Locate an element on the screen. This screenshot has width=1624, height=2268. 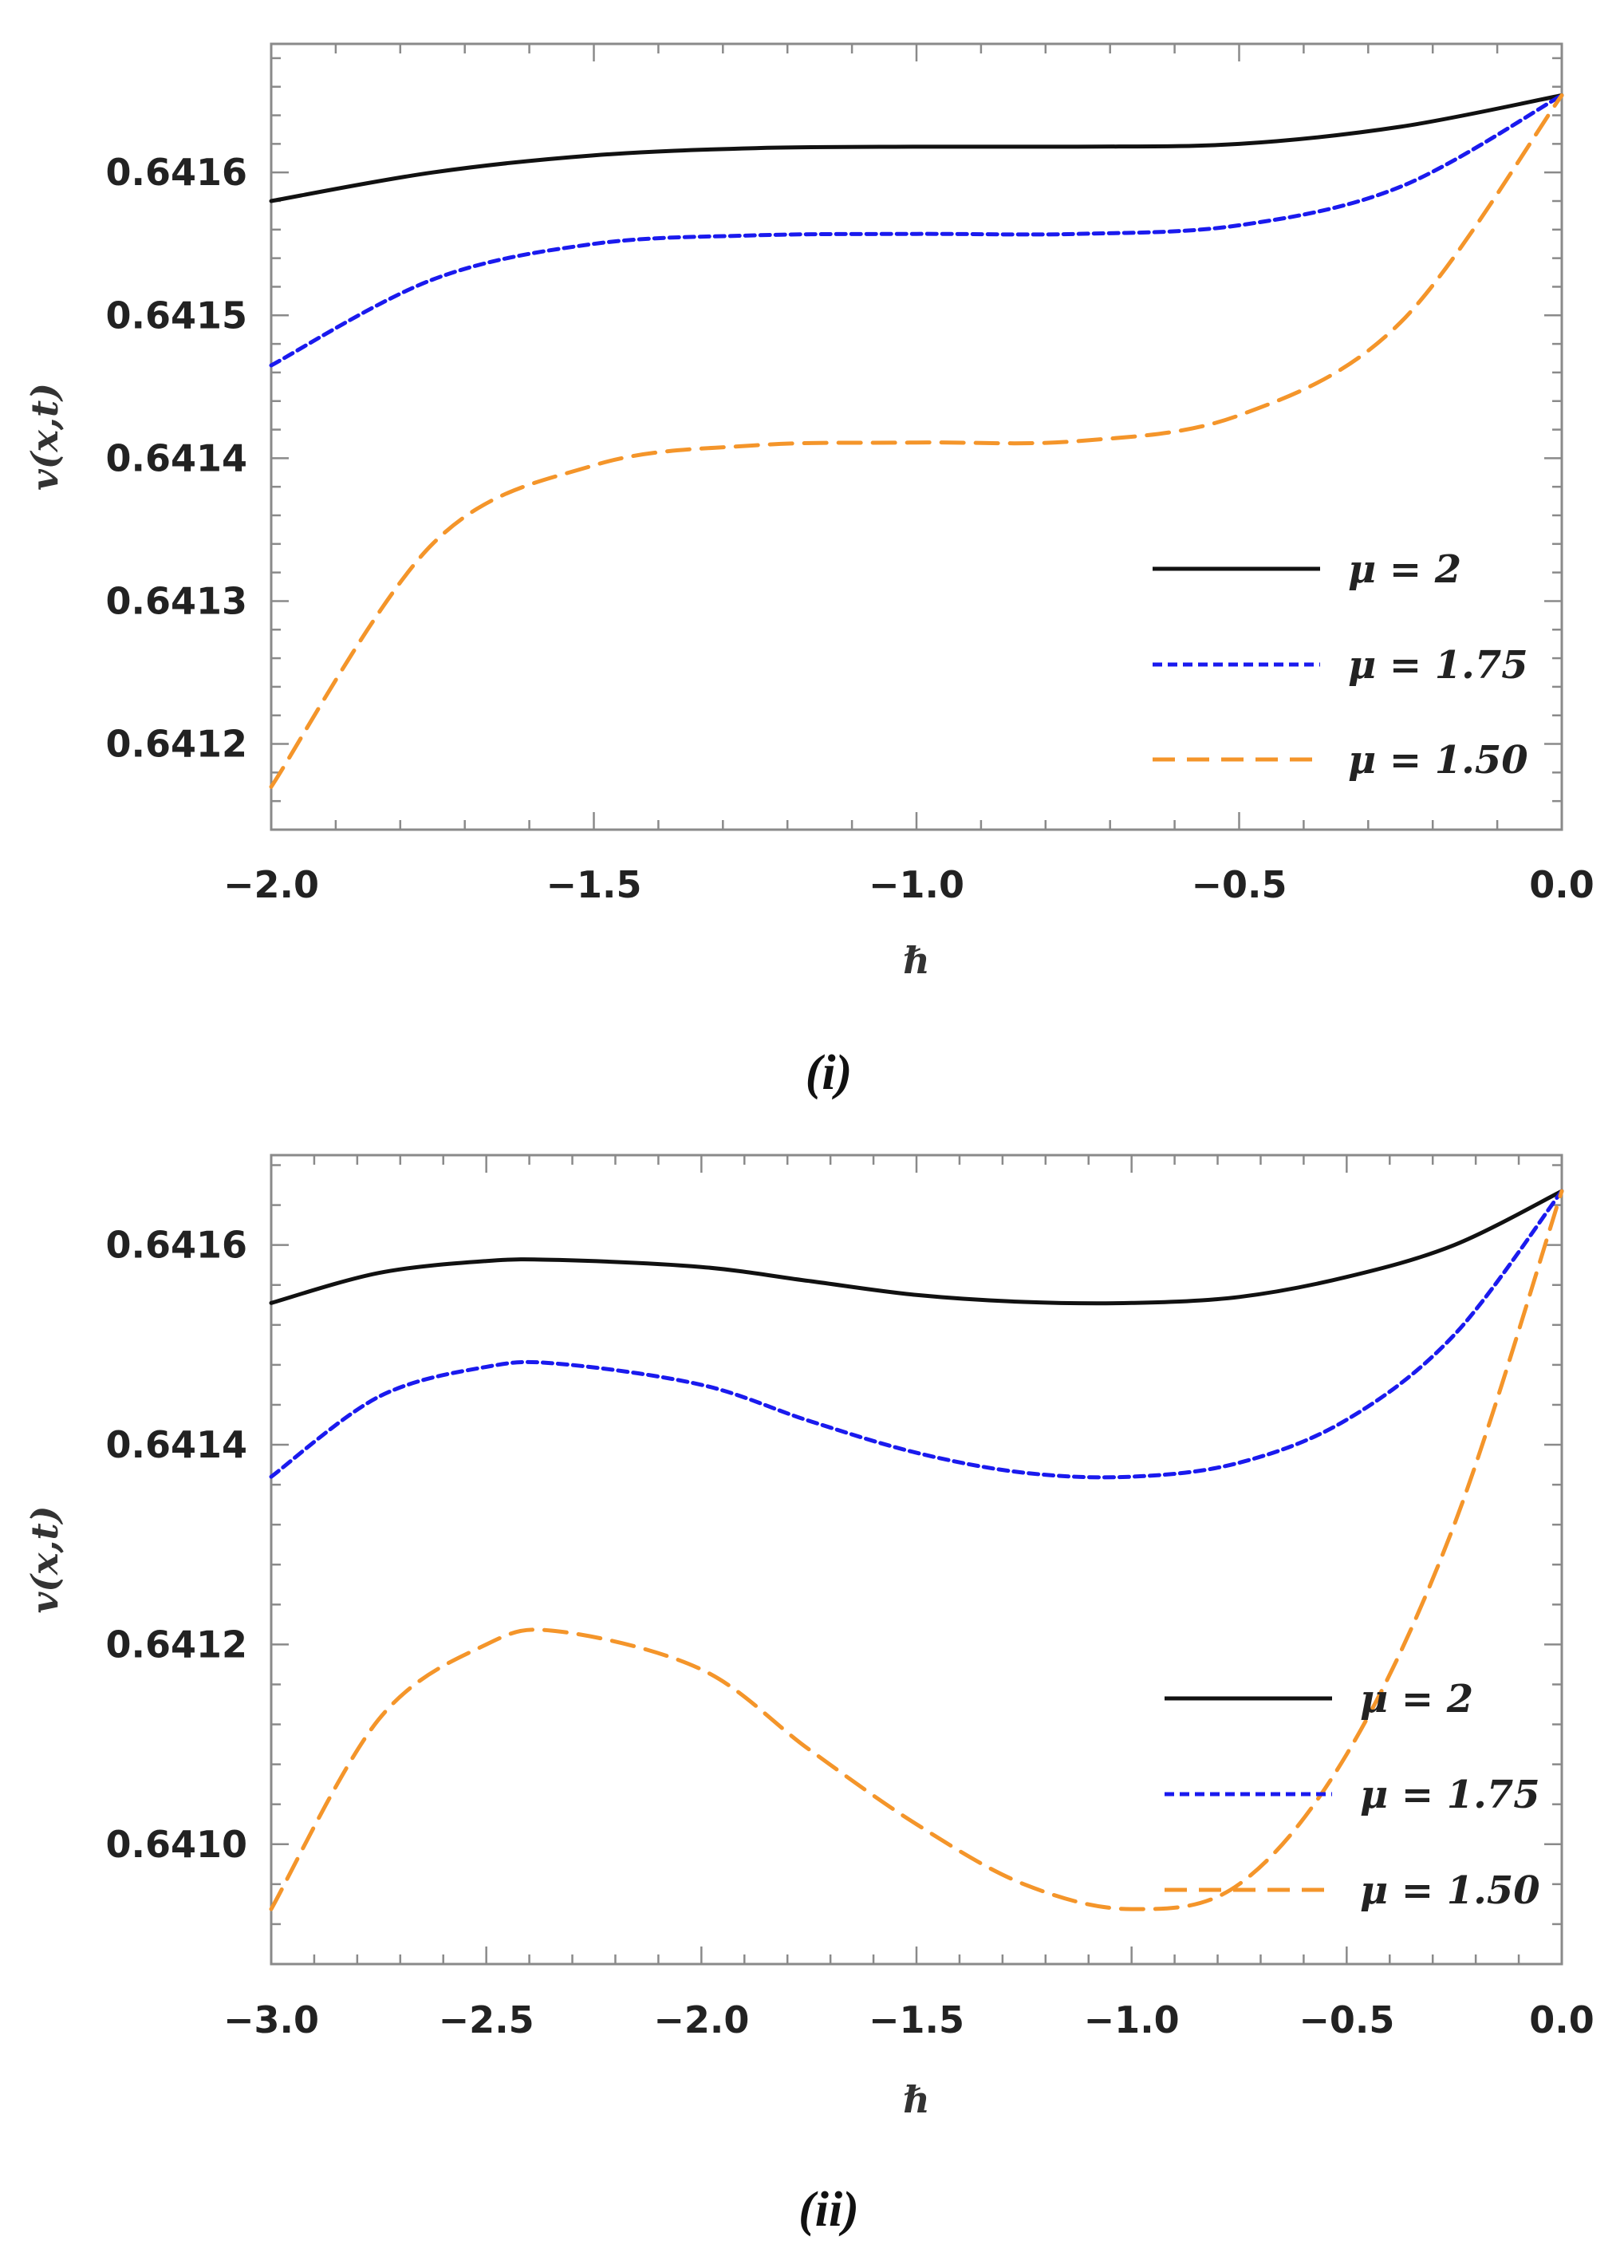
y-tick-label: 0.6413 is located at coordinates (176, 600).